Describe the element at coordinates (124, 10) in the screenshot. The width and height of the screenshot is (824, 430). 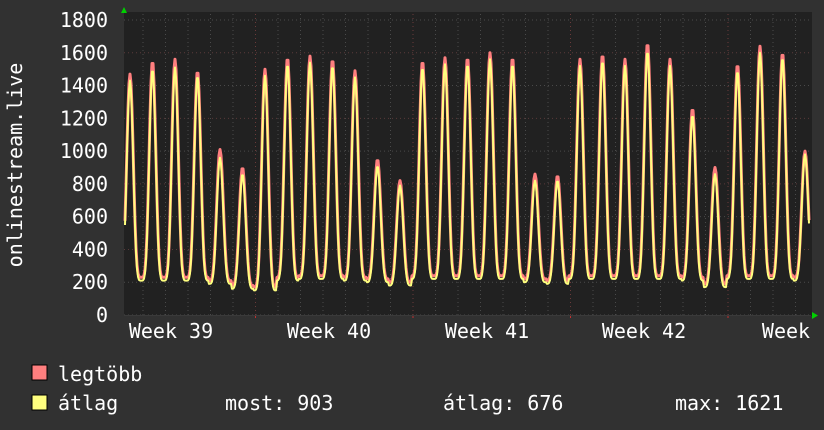
I see `y-axis-arrow-icon` at that location.